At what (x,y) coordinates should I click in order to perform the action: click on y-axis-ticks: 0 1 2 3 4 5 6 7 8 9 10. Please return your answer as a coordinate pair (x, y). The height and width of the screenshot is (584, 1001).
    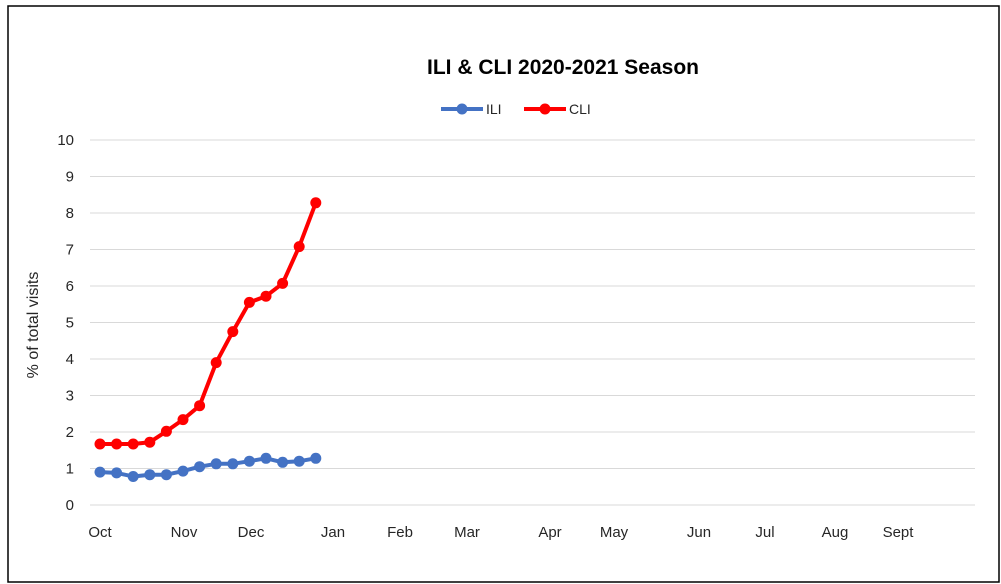
    Looking at the image, I should click on (65, 323).